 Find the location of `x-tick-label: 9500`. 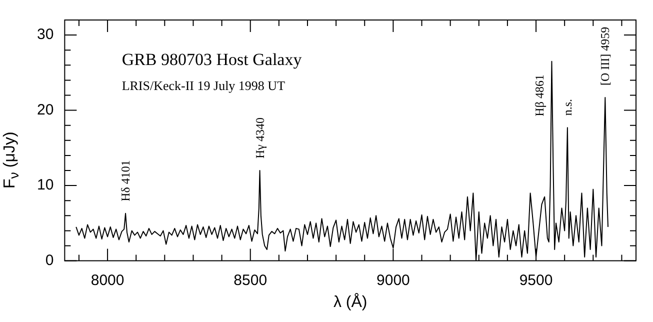

x-tick-label: 9500 is located at coordinates (536, 280).